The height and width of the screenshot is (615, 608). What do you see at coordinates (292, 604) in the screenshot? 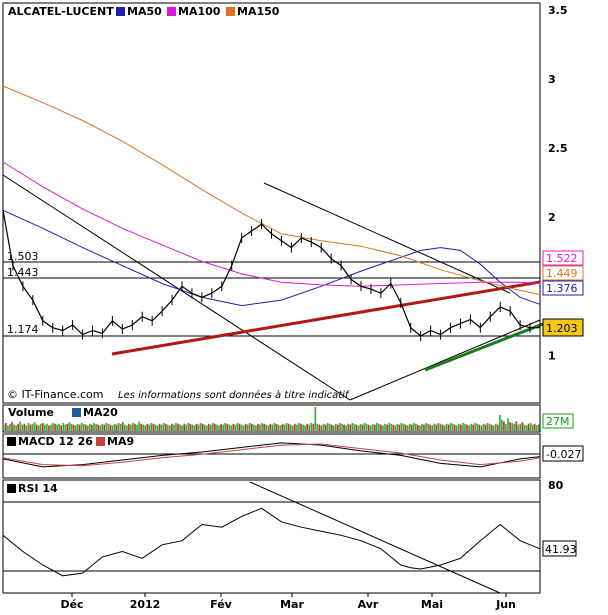
I see `x-tick-label: Mar` at bounding box center [292, 604].